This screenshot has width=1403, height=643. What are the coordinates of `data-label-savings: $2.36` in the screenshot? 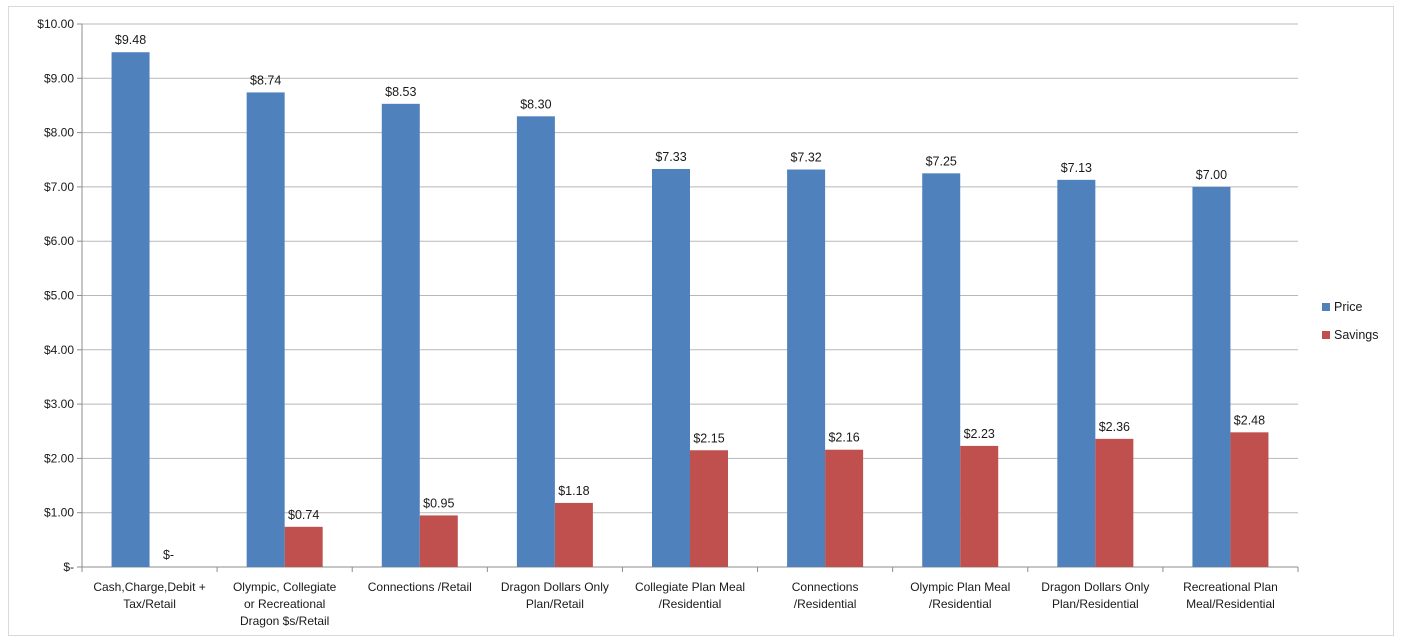 It's located at (1114, 427).